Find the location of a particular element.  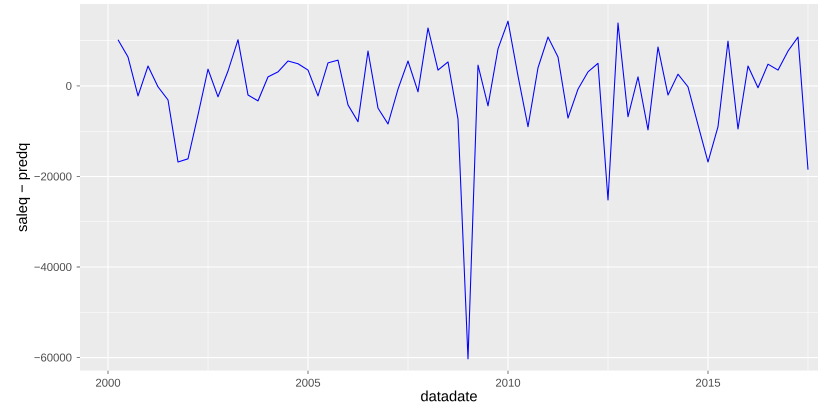

y-tick-label: −20000 is located at coordinates (53, 176).